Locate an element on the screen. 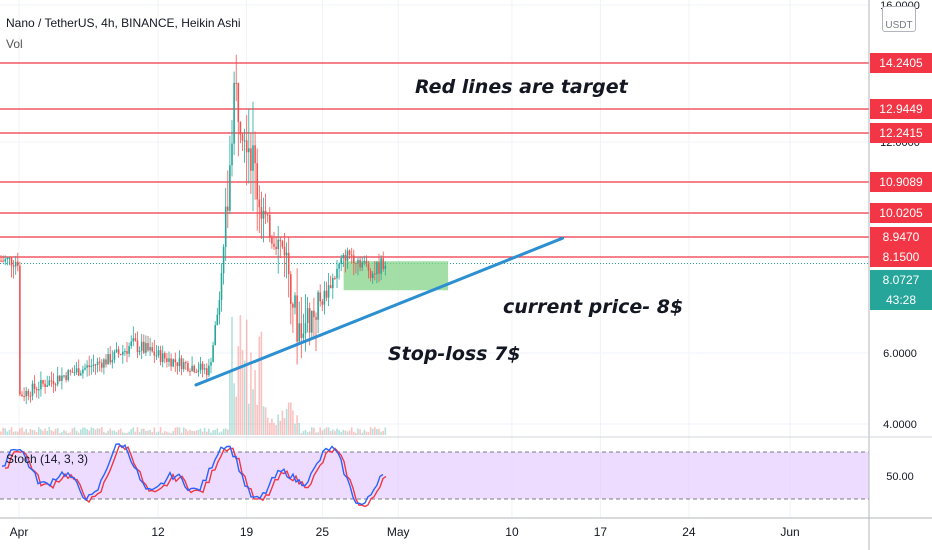  current-price-tag: 8.0727 is located at coordinates (901, 280).